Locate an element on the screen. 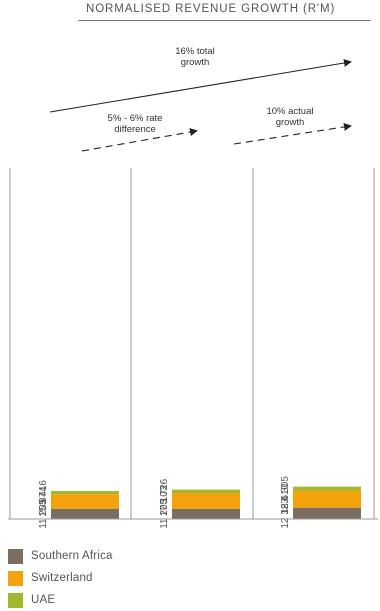  legend-item-switzerland: Switzerland is located at coordinates (60, 578).